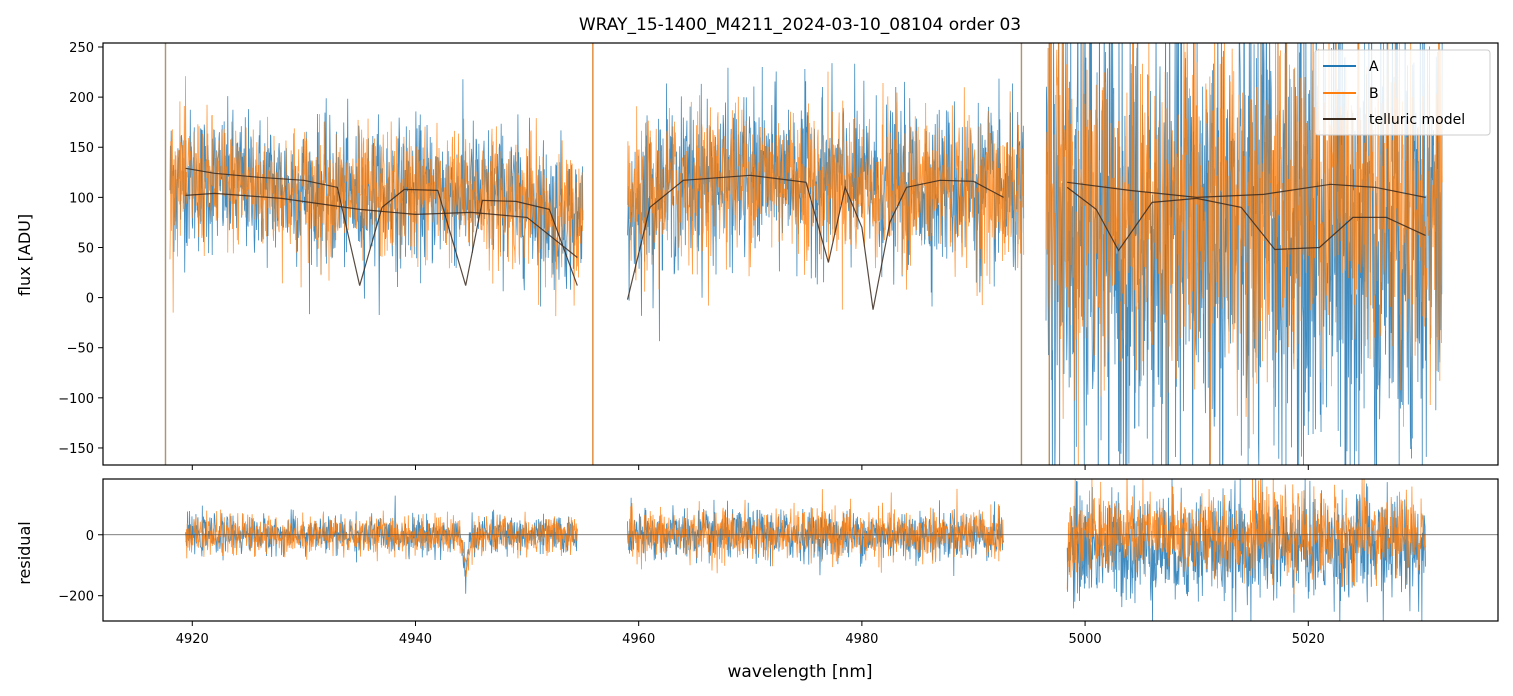 The image size is (1513, 696). What do you see at coordinates (1246, 219) in the screenshot?
I see `telluric-model-segment-3-lower` at bounding box center [1246, 219].